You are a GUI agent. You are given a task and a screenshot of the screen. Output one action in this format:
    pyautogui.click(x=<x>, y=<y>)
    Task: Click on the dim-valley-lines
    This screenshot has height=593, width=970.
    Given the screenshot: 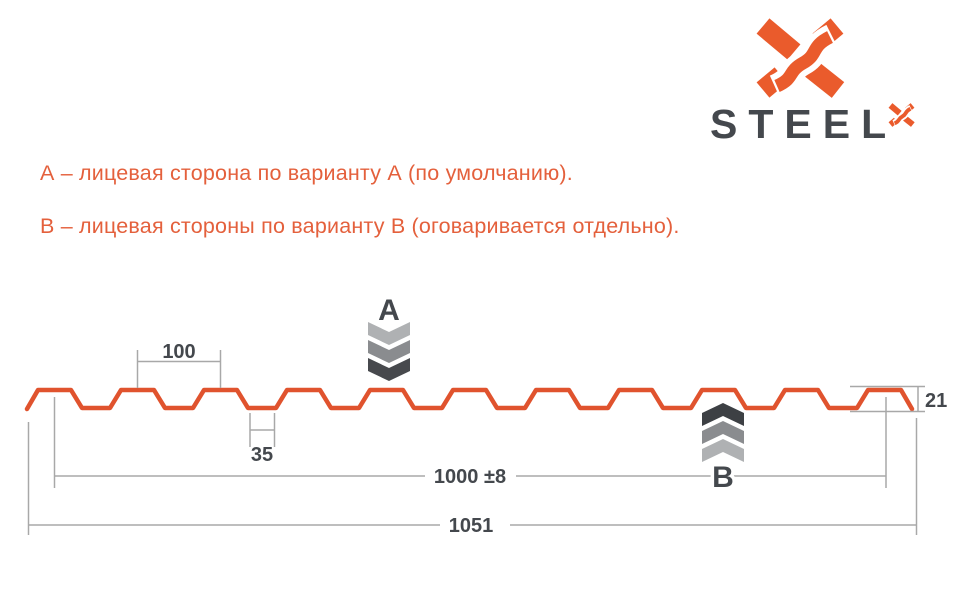 What is the action you would take?
    pyautogui.click(x=262, y=430)
    